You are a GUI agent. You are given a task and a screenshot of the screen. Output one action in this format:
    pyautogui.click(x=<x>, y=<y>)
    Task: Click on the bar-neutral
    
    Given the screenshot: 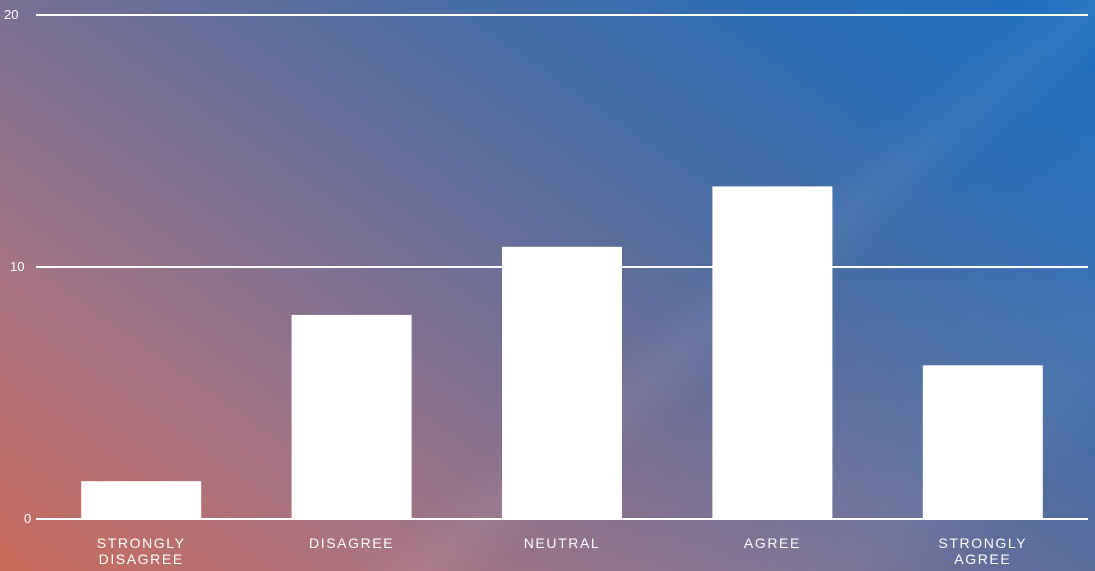 What is the action you would take?
    pyautogui.click(x=562, y=383)
    